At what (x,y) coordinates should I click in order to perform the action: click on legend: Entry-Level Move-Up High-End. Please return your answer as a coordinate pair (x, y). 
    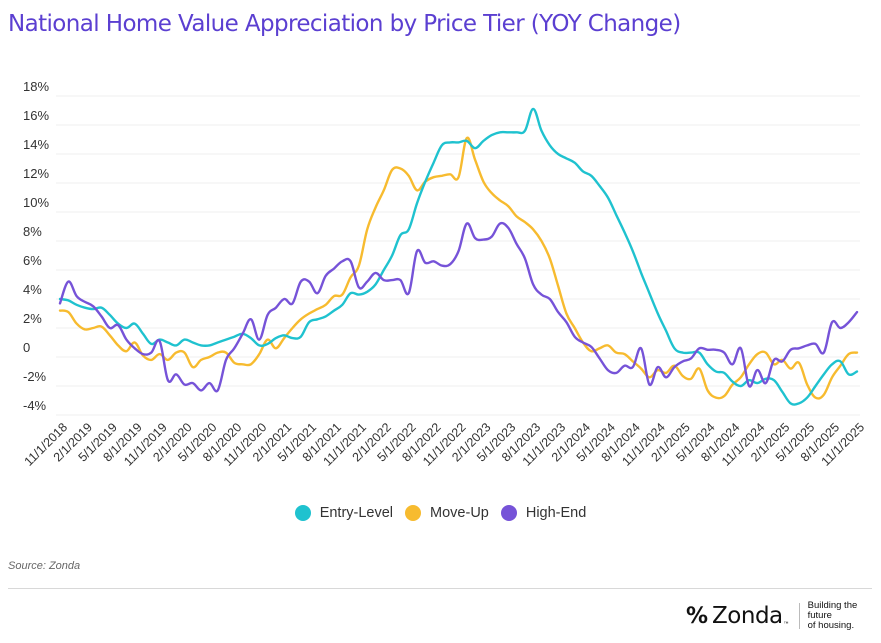
    Looking at the image, I should click on (440, 513).